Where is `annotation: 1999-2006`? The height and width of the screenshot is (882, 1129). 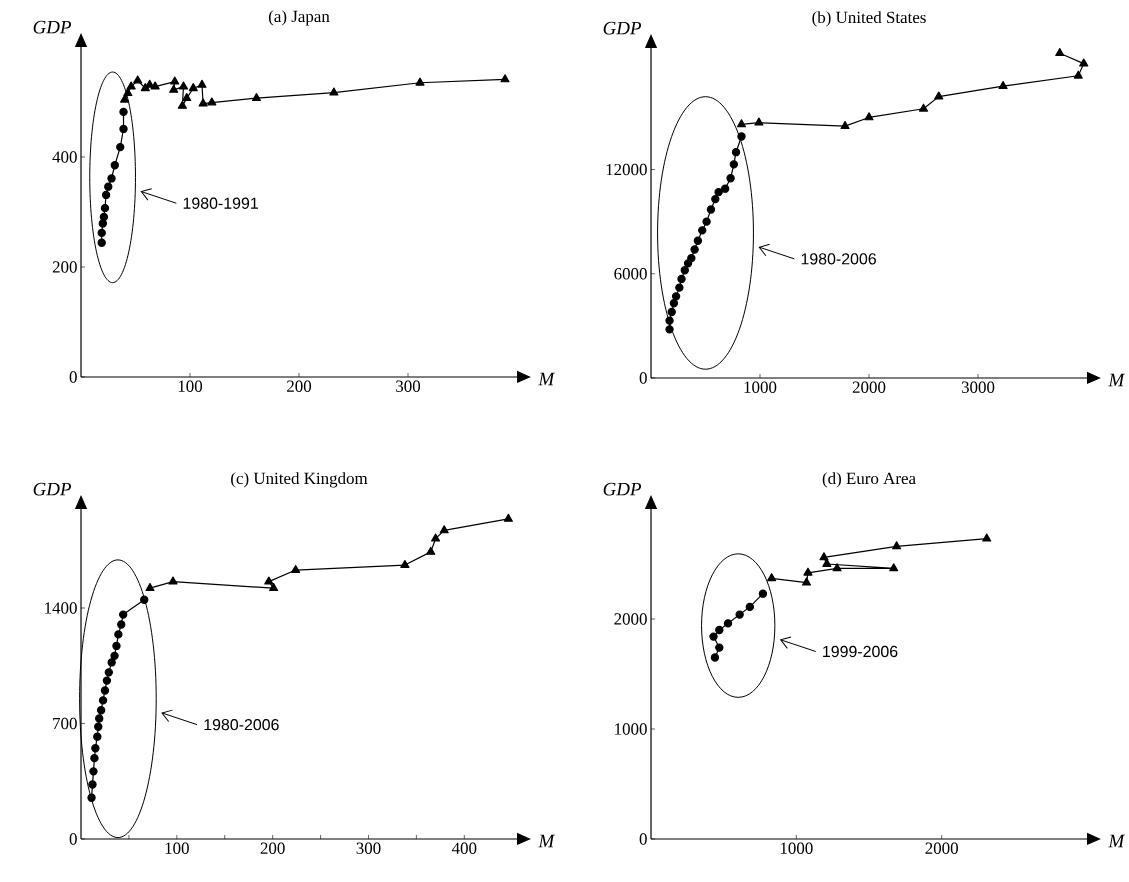
annotation: 1999-2006 is located at coordinates (860, 651).